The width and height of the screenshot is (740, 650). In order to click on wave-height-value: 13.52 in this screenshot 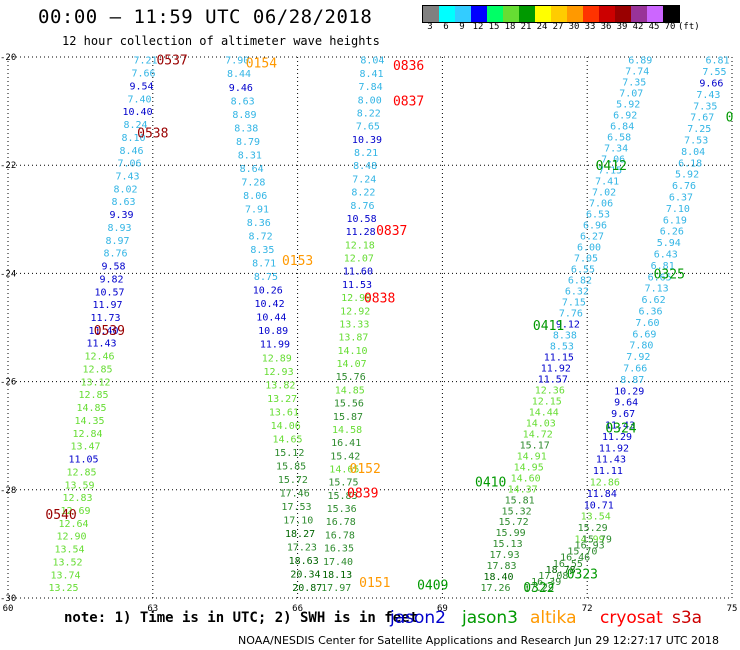, I will do `click(67, 562)`.